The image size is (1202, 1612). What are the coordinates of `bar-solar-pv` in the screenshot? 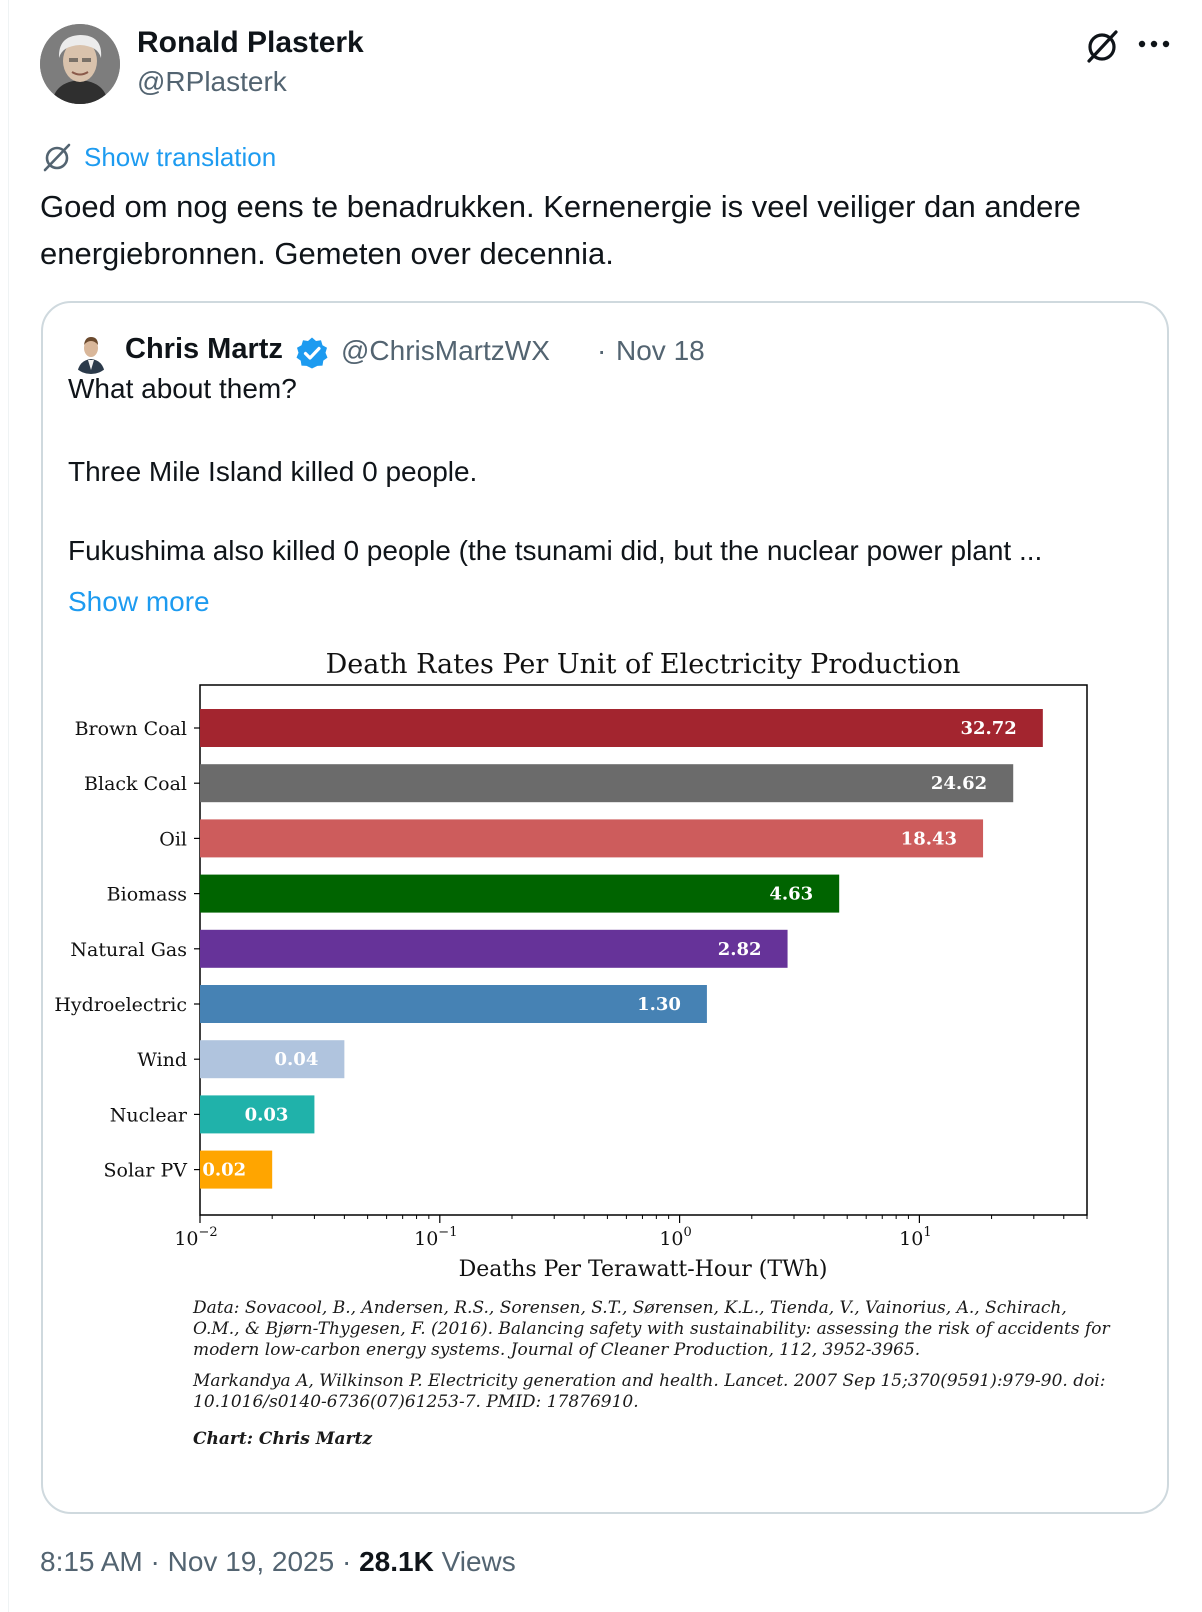 It's located at (236, 1169).